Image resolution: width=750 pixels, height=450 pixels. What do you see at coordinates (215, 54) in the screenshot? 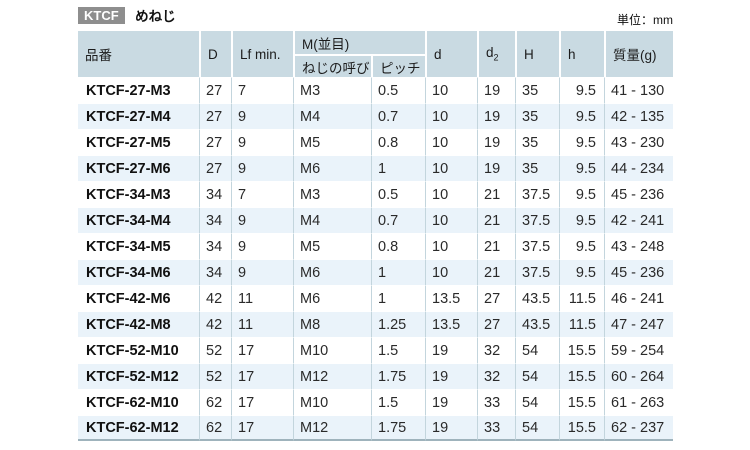
I see `col-header-D: D` at bounding box center [215, 54].